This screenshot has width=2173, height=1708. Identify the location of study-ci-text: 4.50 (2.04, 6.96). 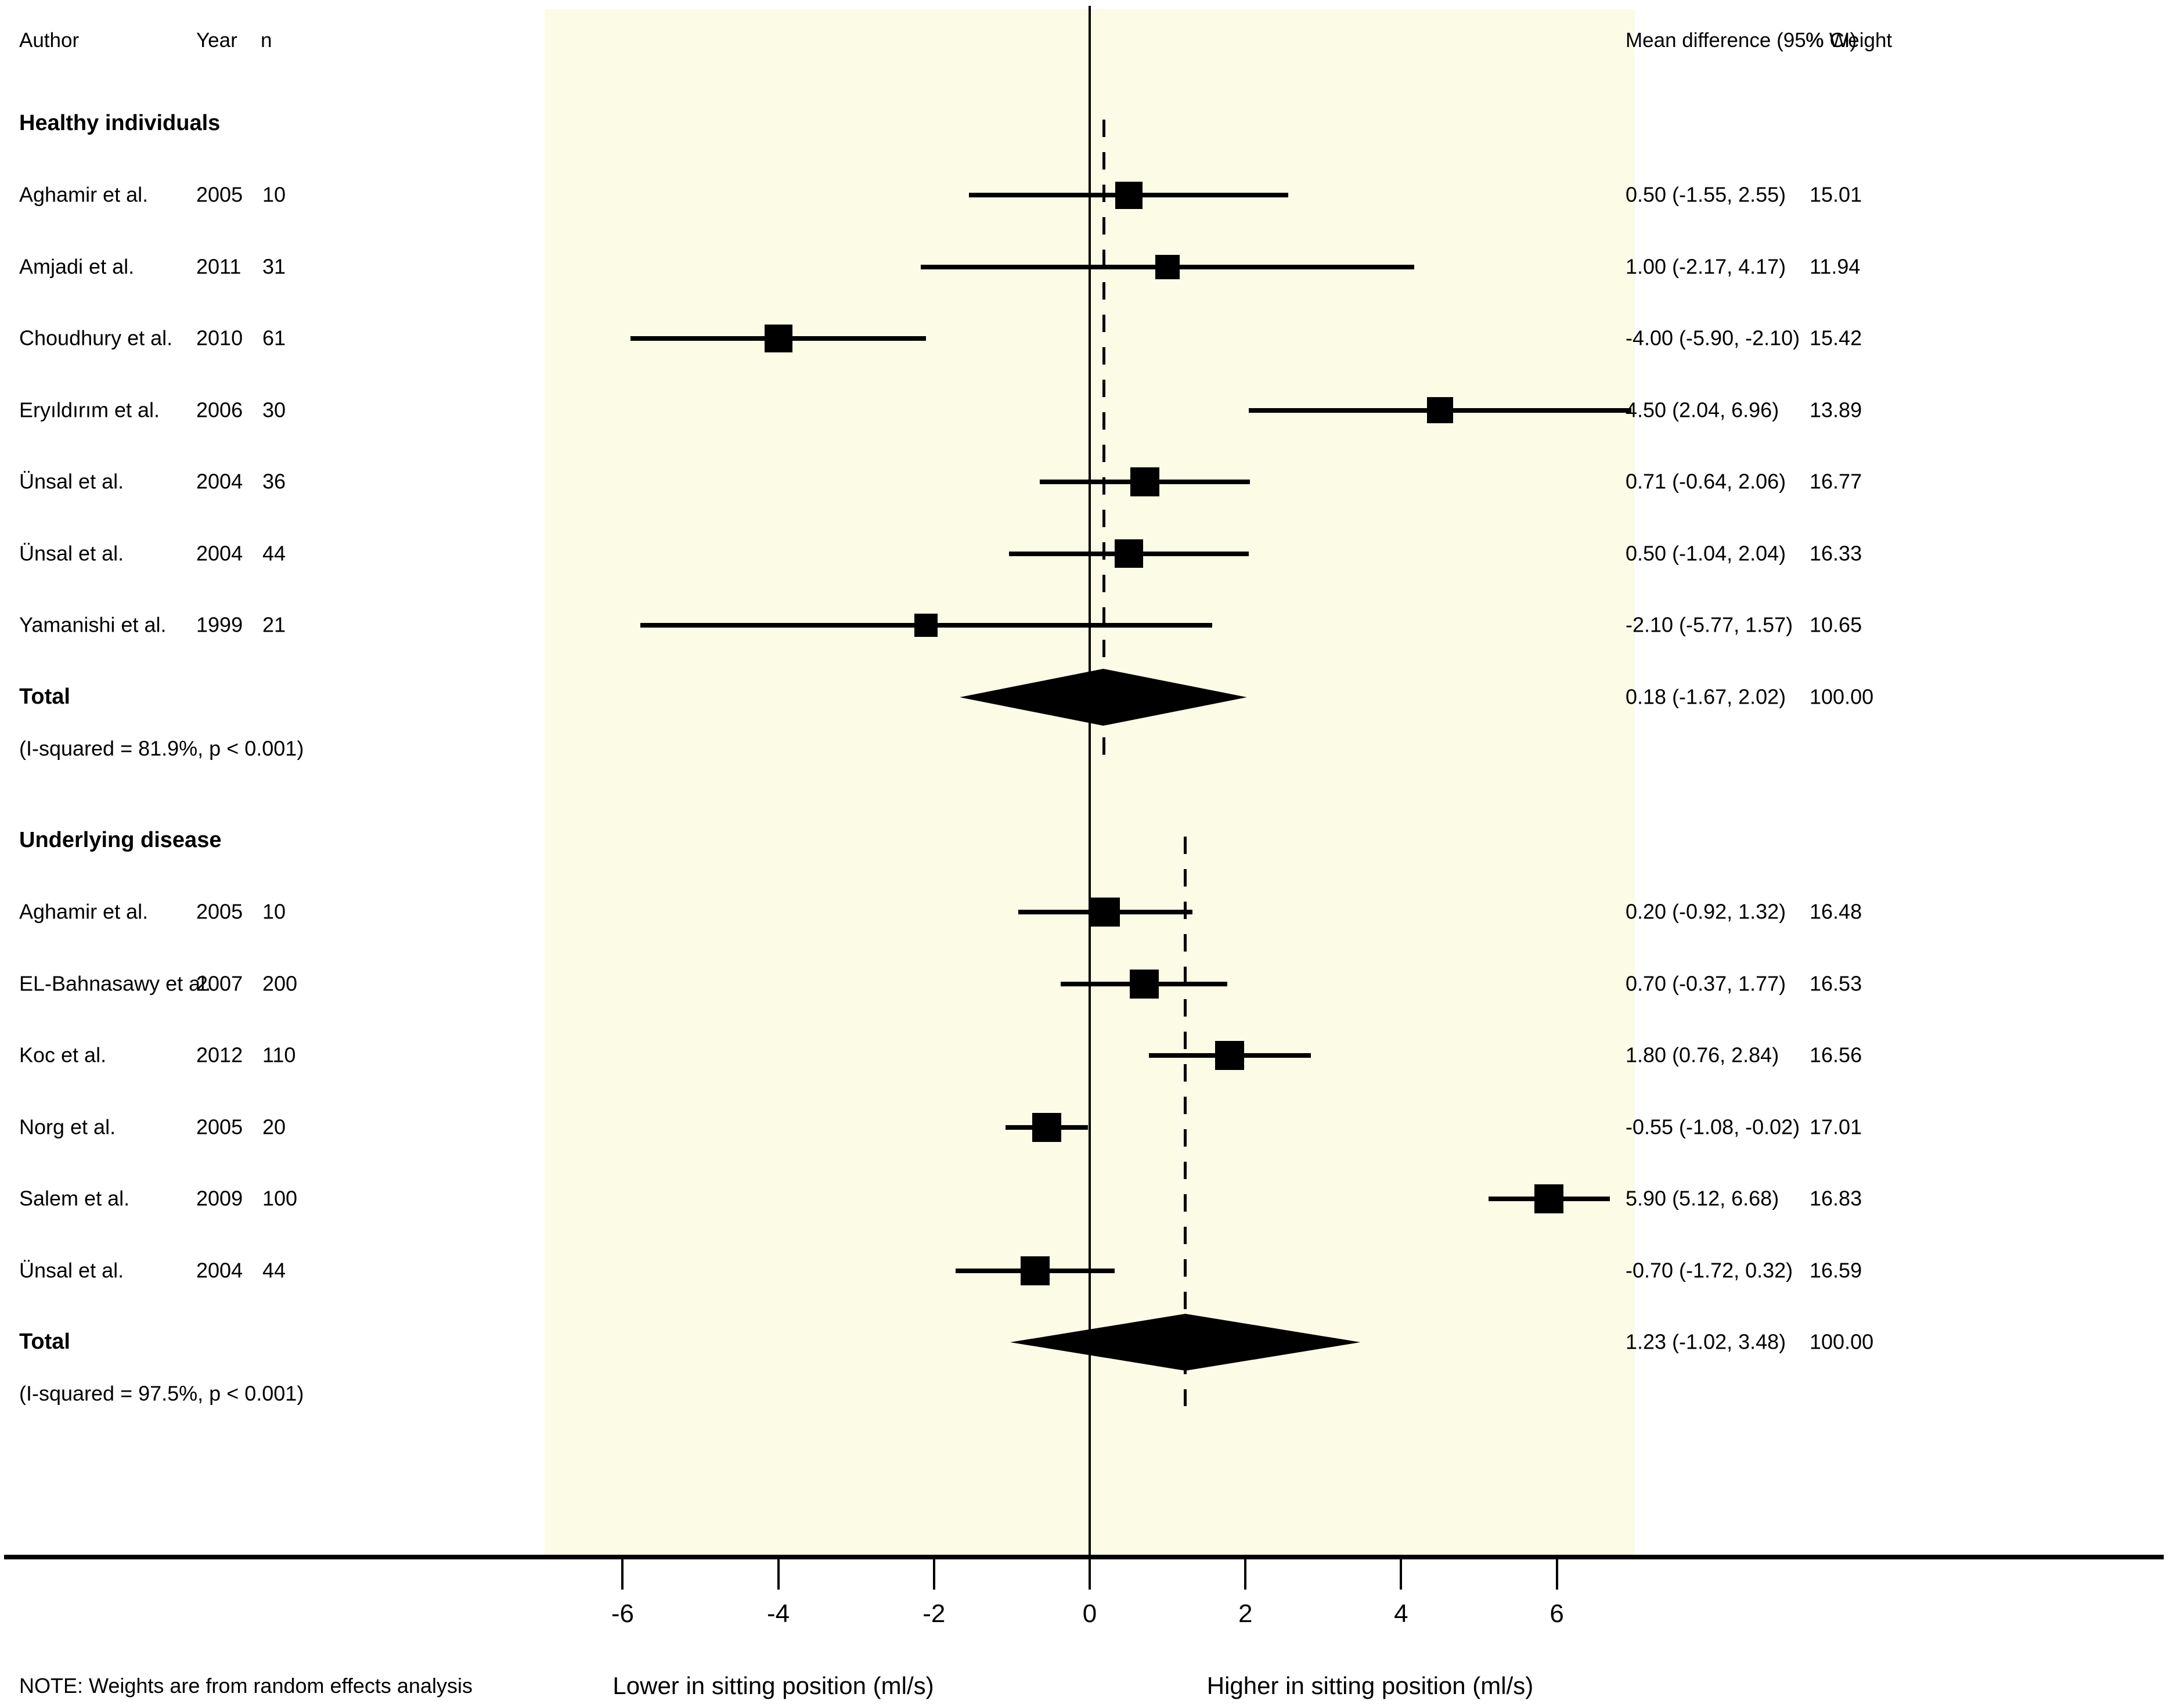
(1702, 409).